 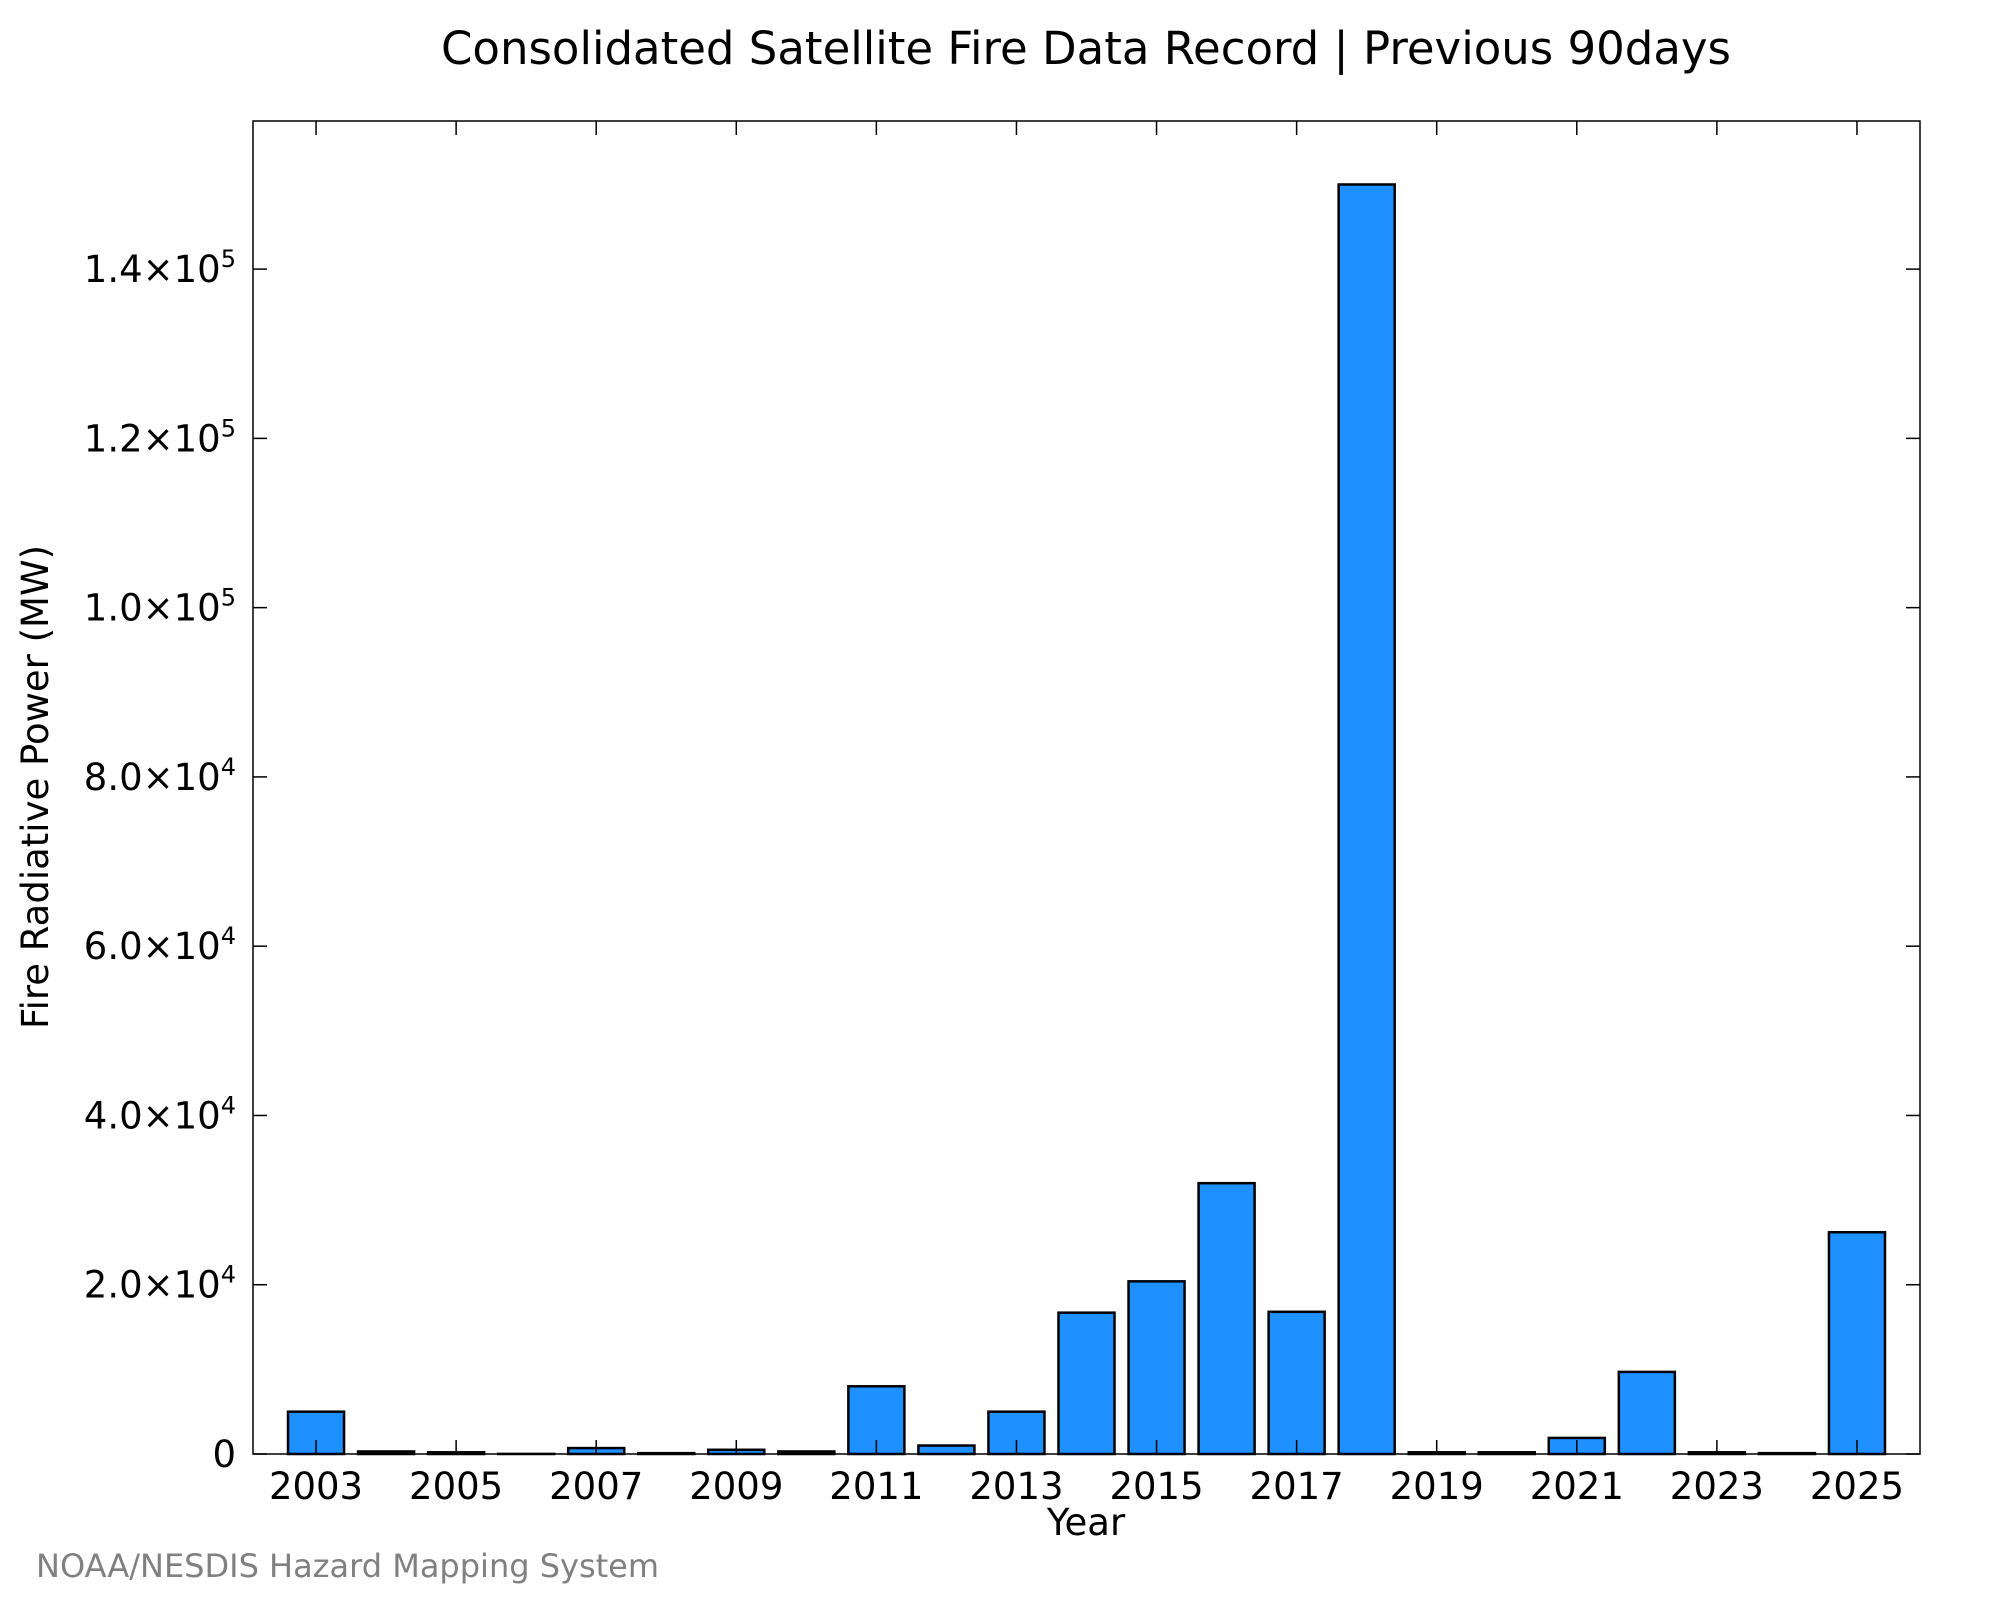 What do you see at coordinates (160, 437) in the screenshot?
I see `y-tick-label-120000: 1.2×105` at bounding box center [160, 437].